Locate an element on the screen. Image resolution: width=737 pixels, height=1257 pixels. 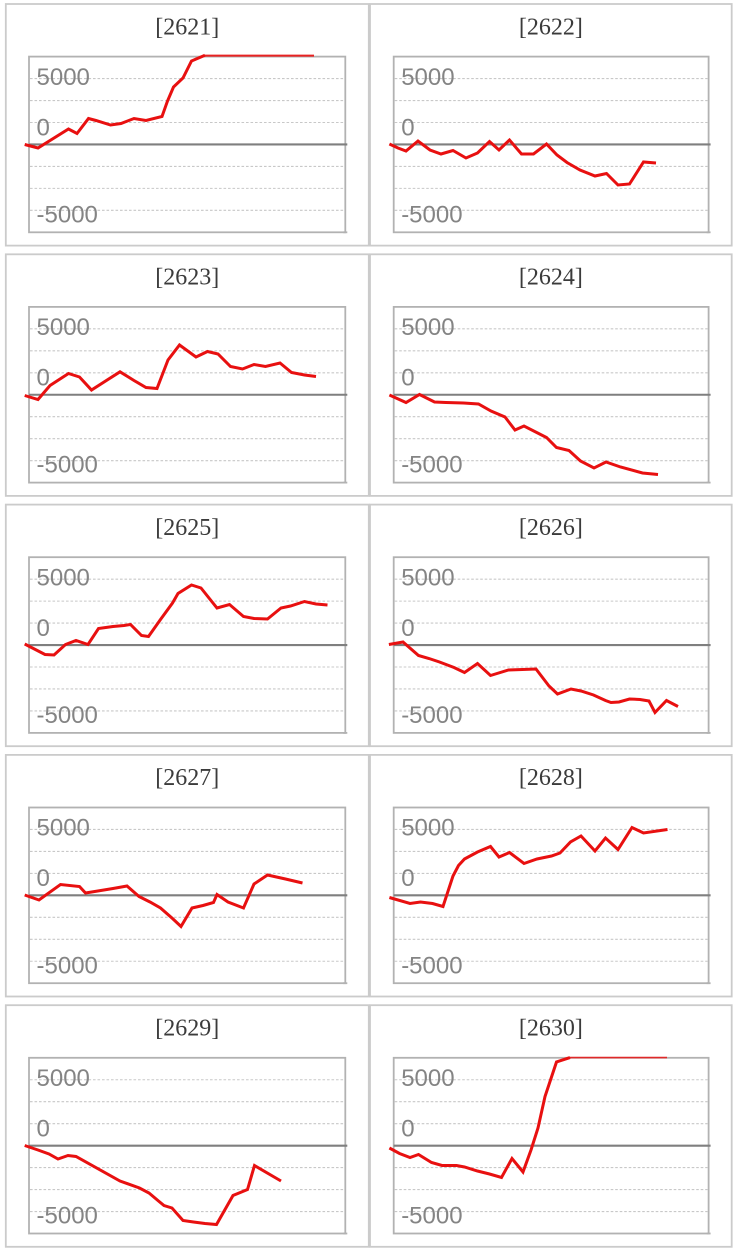
svg-text: [2621] is located at coordinates (187, 27).